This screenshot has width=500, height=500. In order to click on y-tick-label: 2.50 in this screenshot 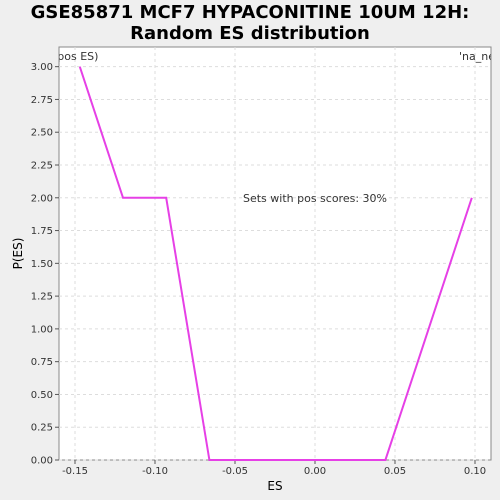, I will do `click(42, 133)`.